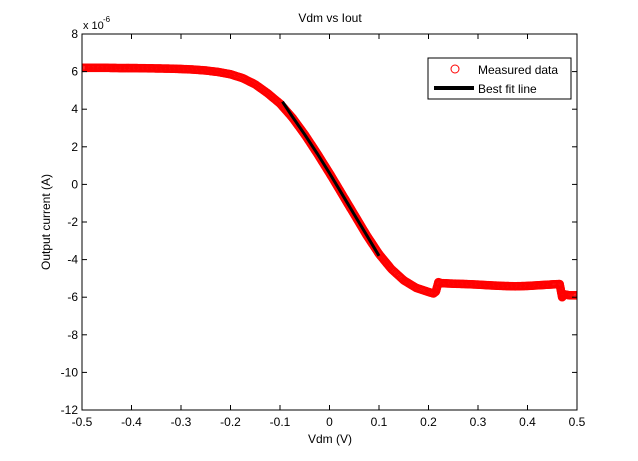 The height and width of the screenshot is (461, 638). What do you see at coordinates (428, 422) in the screenshot?
I see `x-tick-label: 0.2` at bounding box center [428, 422].